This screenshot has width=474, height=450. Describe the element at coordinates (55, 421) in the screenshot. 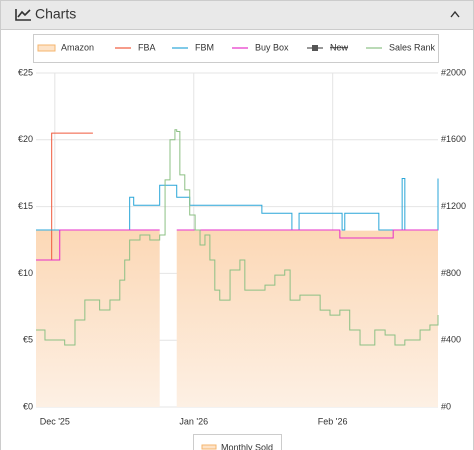

I see `x-tick-label: Dec '25` at that location.